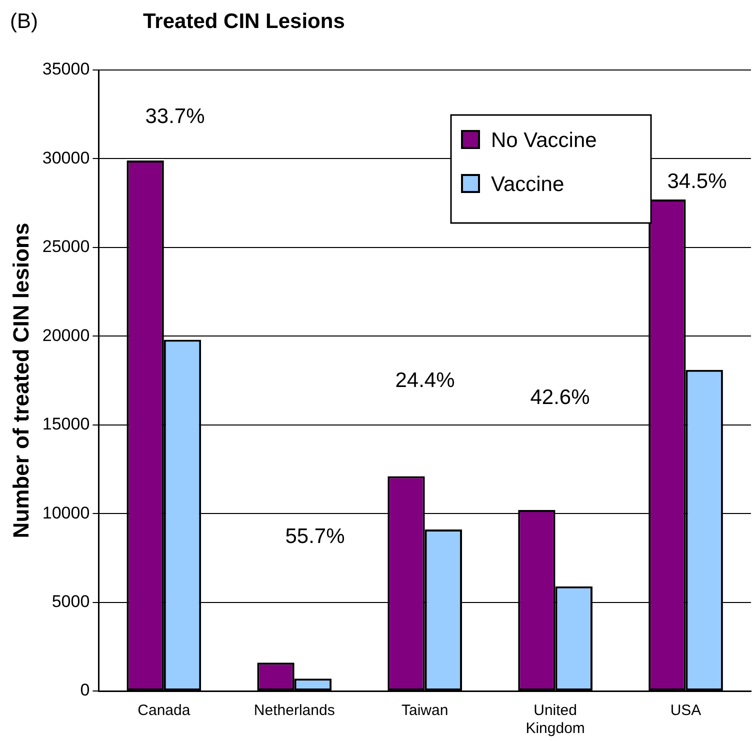 The image size is (753, 741). What do you see at coordinates (294, 711) in the screenshot?
I see `x-tick-label: Netherlands` at bounding box center [294, 711].